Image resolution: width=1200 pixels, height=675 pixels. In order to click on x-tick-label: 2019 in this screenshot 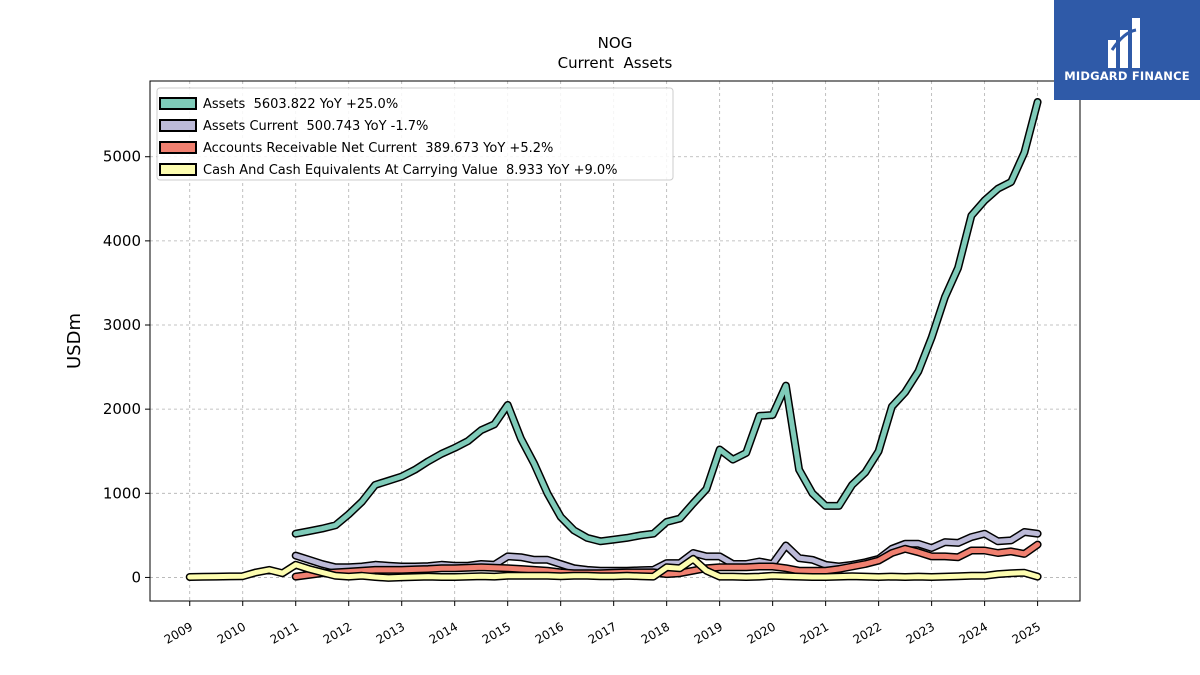, I will do `click(708, 632)`.